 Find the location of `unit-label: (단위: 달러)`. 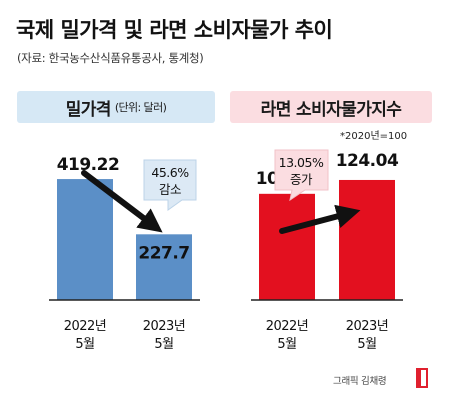

unit-label: (단위: 달러) is located at coordinates (140, 107).